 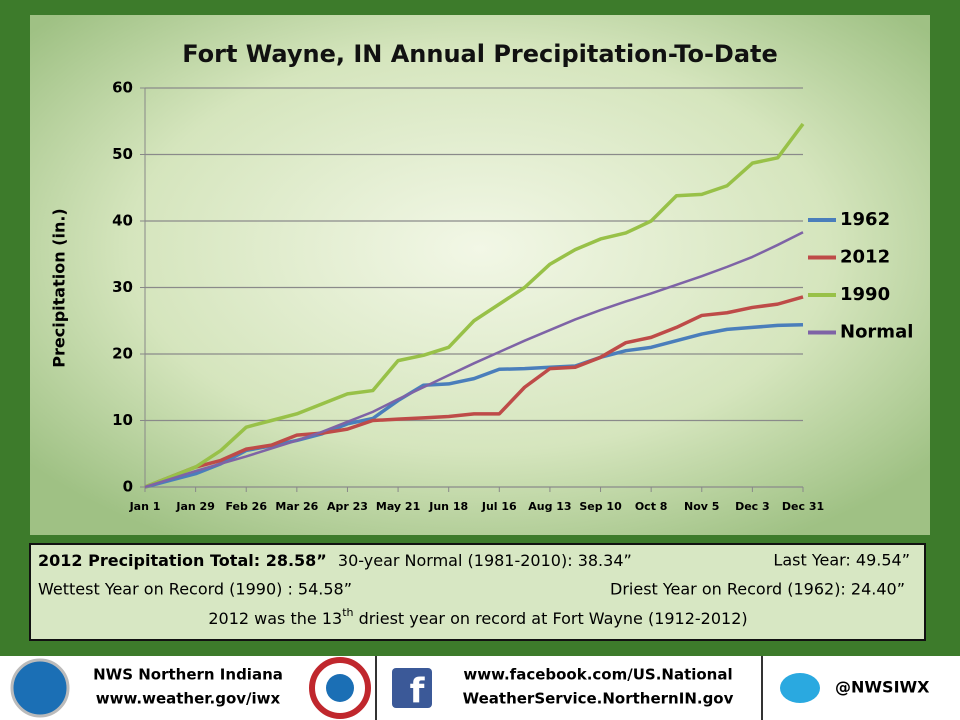 I want to click on website: www.weather.gov/iwx, so click(x=188, y=699).